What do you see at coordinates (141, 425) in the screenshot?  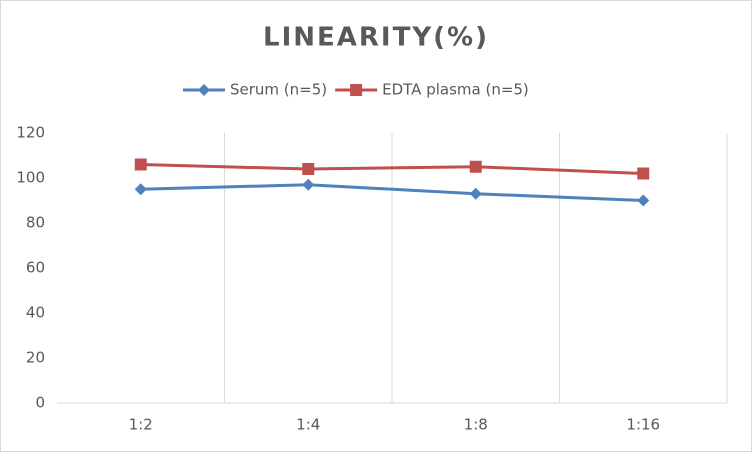 I see `x-tick-label: 1:2` at bounding box center [141, 425].